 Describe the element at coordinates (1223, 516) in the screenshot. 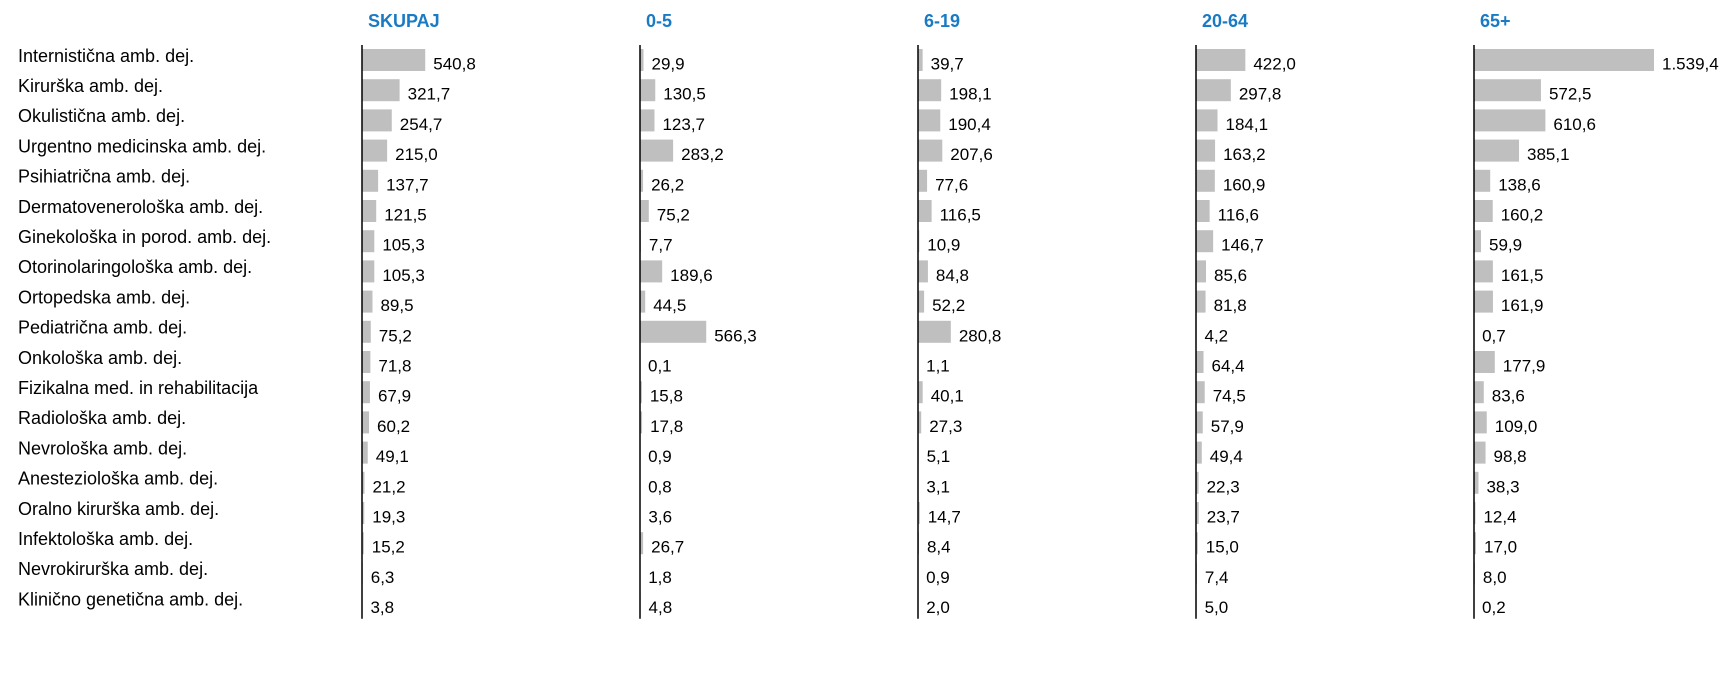

I see `value-label: 23,7` at that location.